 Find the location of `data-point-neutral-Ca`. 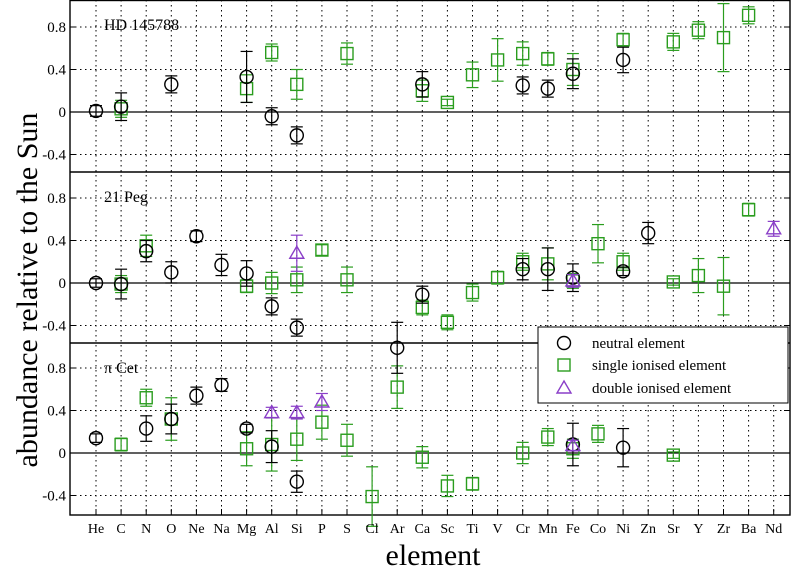

data-point-neutral-Ca is located at coordinates (422, 294).